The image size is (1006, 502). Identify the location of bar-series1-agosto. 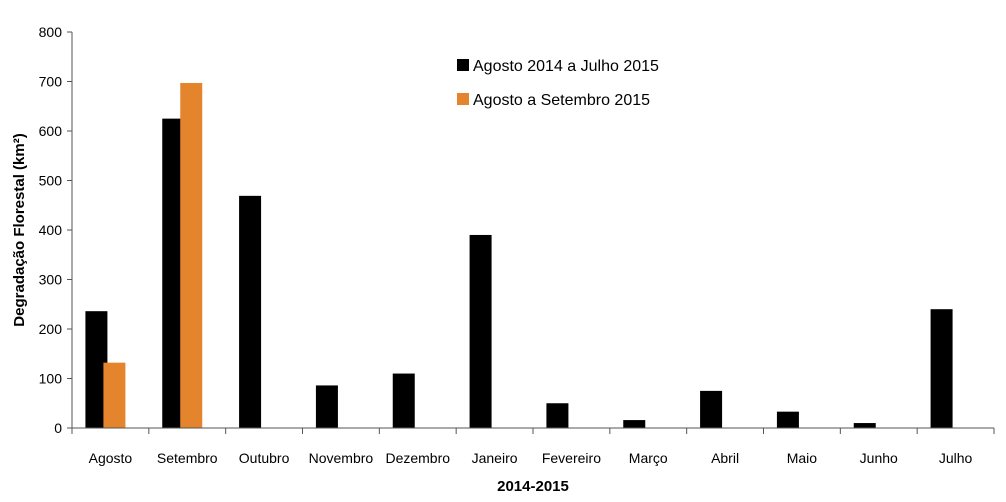
(96, 369).